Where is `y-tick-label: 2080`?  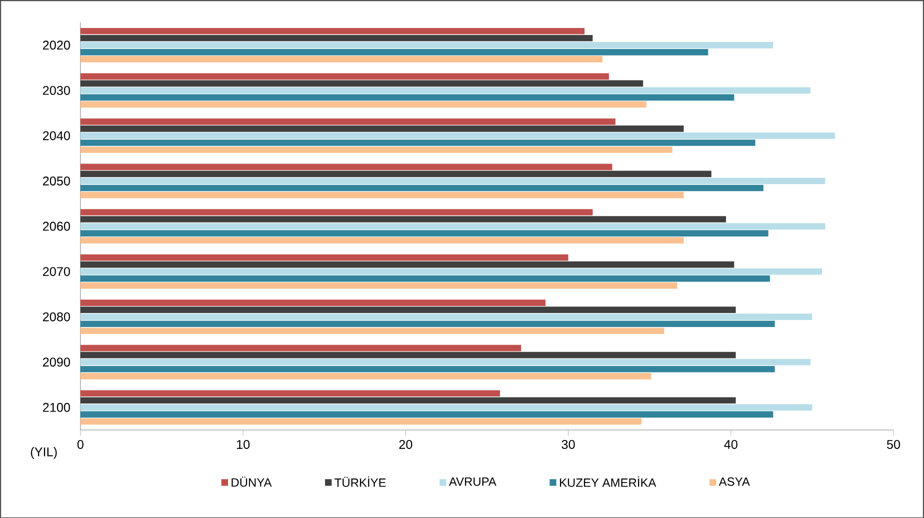
y-tick-label: 2080 is located at coordinates (56, 317).